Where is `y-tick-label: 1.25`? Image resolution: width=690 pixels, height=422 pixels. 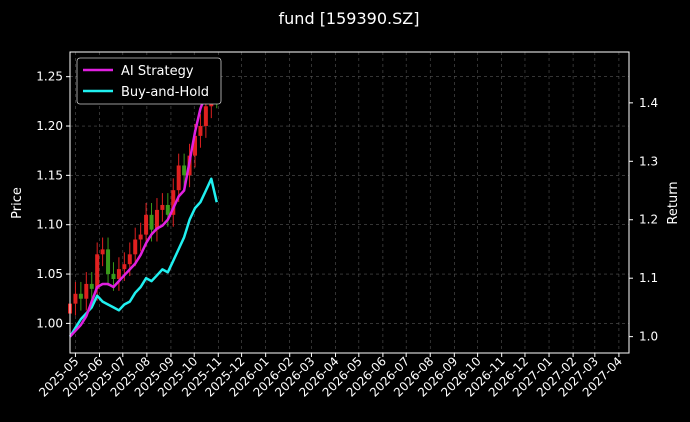 y-tick-label: 1.25 is located at coordinates (49, 77).